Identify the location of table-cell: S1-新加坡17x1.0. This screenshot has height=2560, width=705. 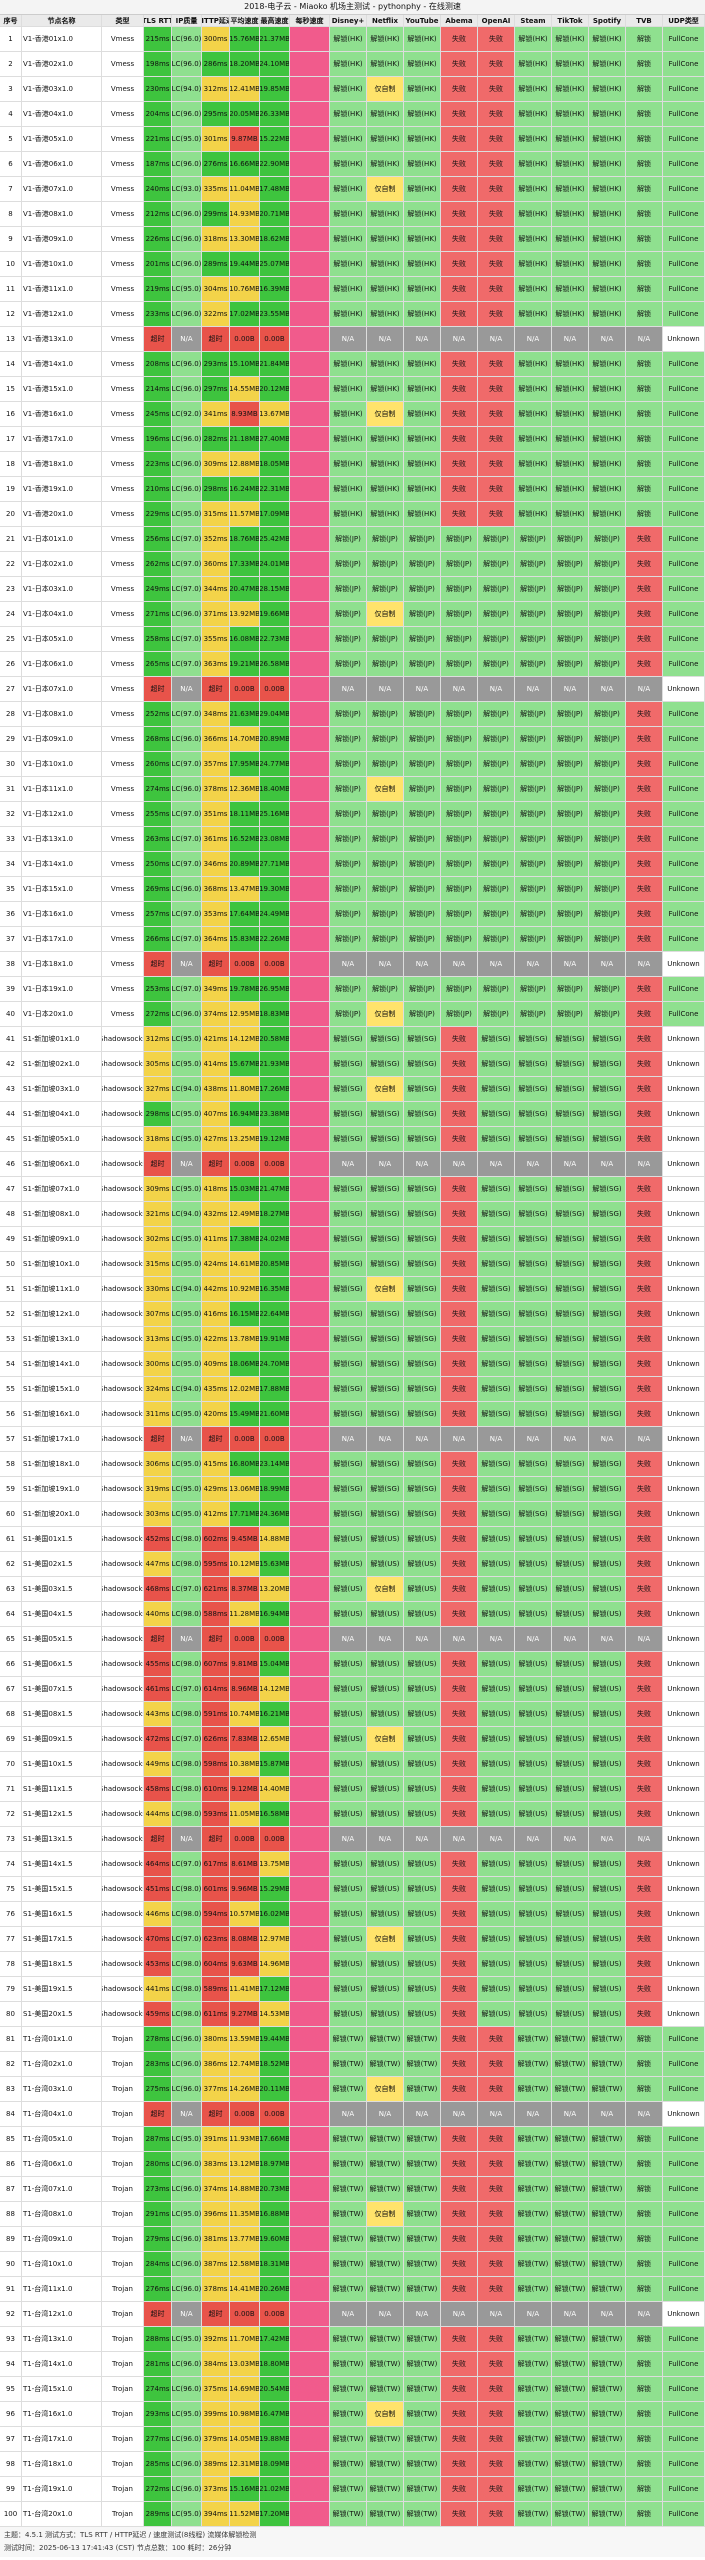
(62, 1439).